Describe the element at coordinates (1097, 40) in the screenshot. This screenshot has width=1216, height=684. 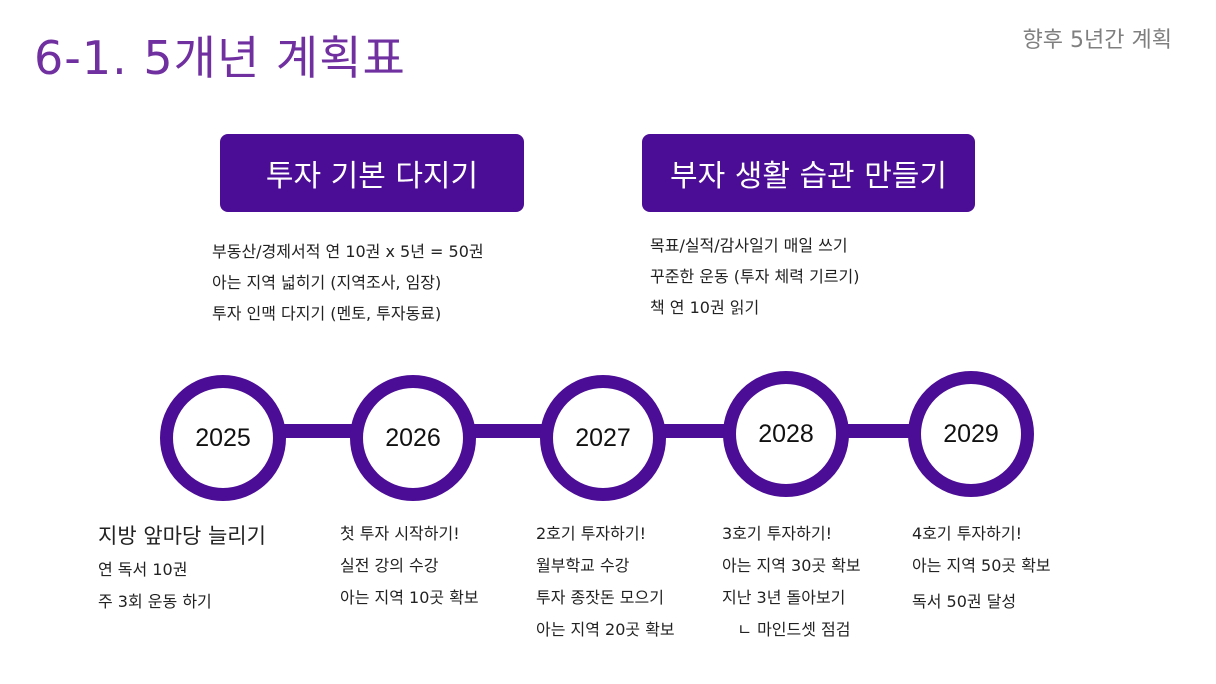
I see `page-subtitle: 향후 5년간 계획` at that location.